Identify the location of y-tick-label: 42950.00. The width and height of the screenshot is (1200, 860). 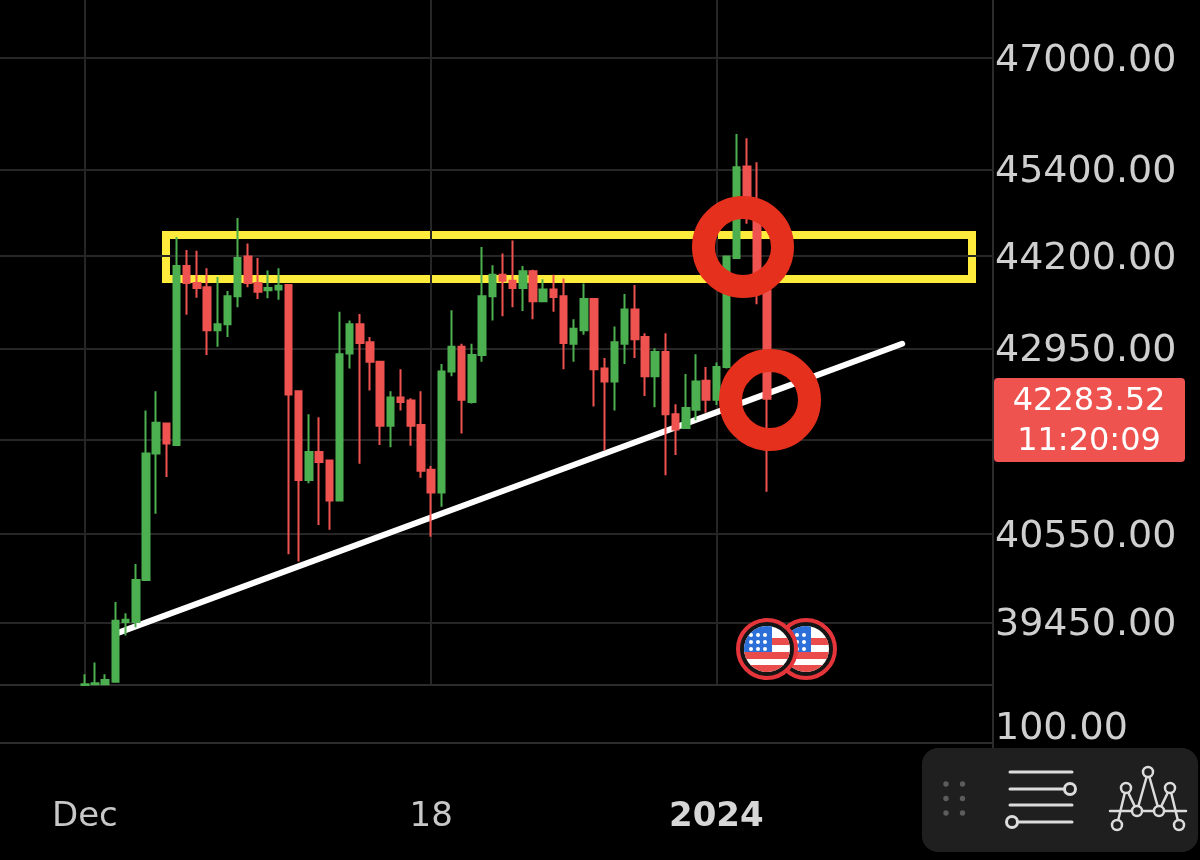
(1086, 348).